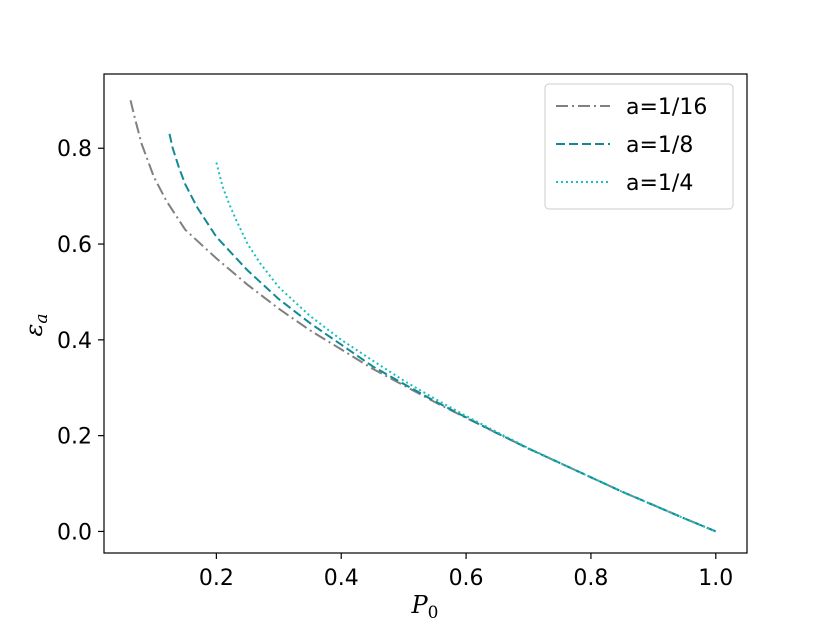  Describe the element at coordinates (420, 605) in the screenshot. I see `x-axis-label-main: P` at that location.